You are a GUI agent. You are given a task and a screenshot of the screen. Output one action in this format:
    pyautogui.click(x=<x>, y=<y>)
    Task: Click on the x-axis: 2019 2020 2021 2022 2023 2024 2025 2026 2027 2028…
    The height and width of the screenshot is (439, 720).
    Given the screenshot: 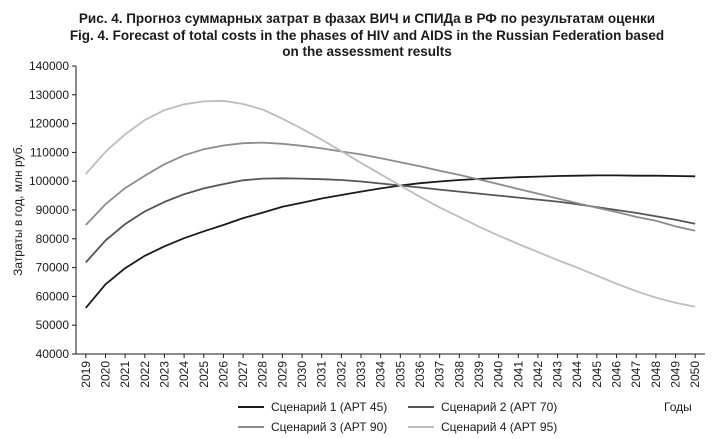 What is the action you would take?
    pyautogui.click(x=390, y=371)
    